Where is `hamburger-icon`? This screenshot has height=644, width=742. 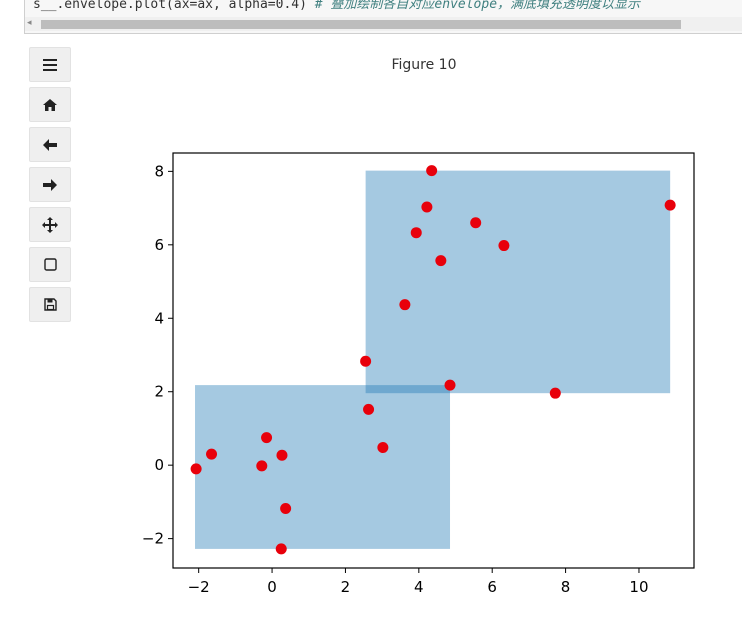
hamburger-icon is located at coordinates (50, 64).